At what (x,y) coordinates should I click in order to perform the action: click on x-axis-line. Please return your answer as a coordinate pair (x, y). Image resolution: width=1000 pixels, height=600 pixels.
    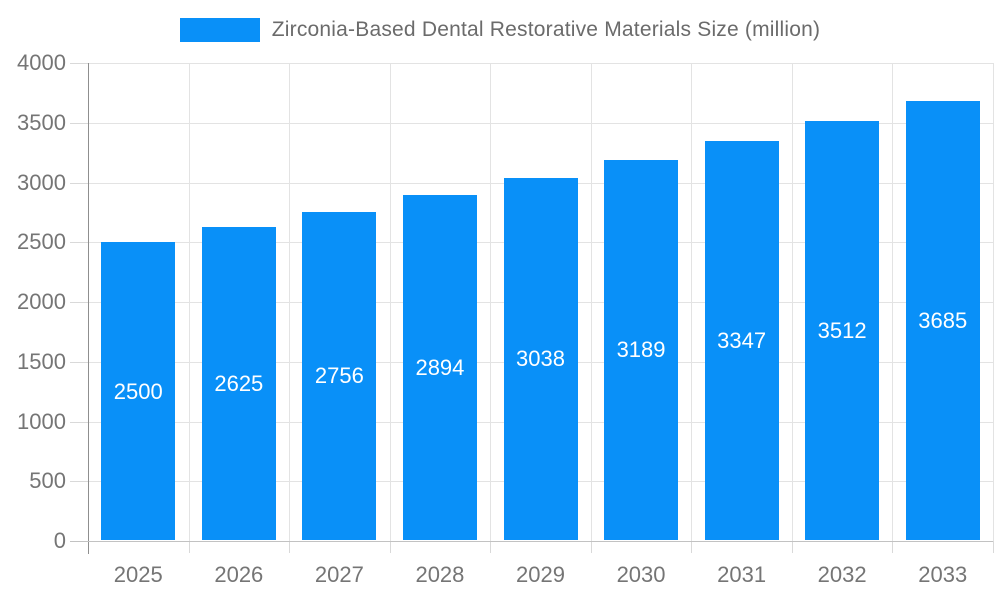
    Looking at the image, I should click on (531, 541).